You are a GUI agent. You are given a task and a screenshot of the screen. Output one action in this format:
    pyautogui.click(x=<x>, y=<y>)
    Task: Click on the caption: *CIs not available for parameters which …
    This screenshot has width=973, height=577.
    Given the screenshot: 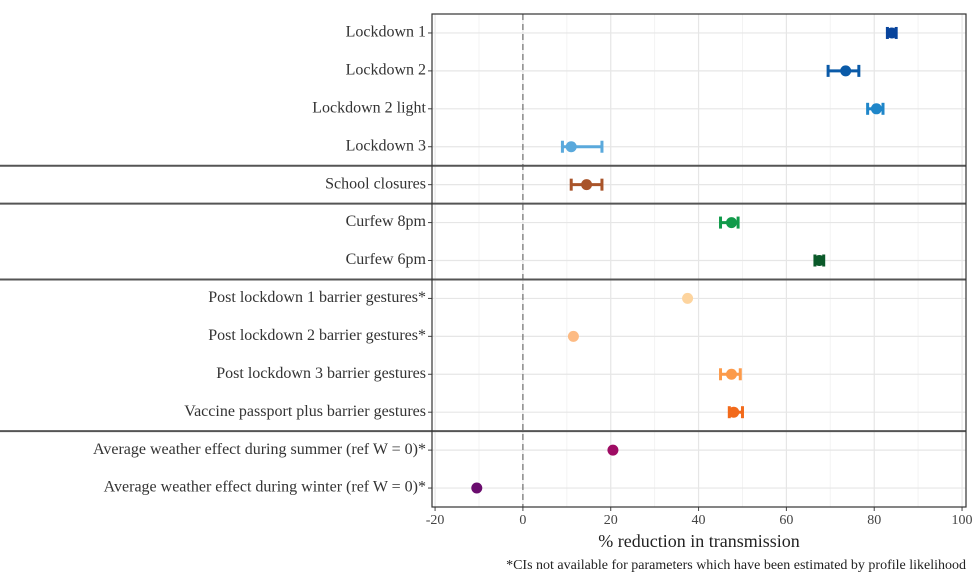 What is the action you would take?
    pyautogui.click(x=736, y=565)
    